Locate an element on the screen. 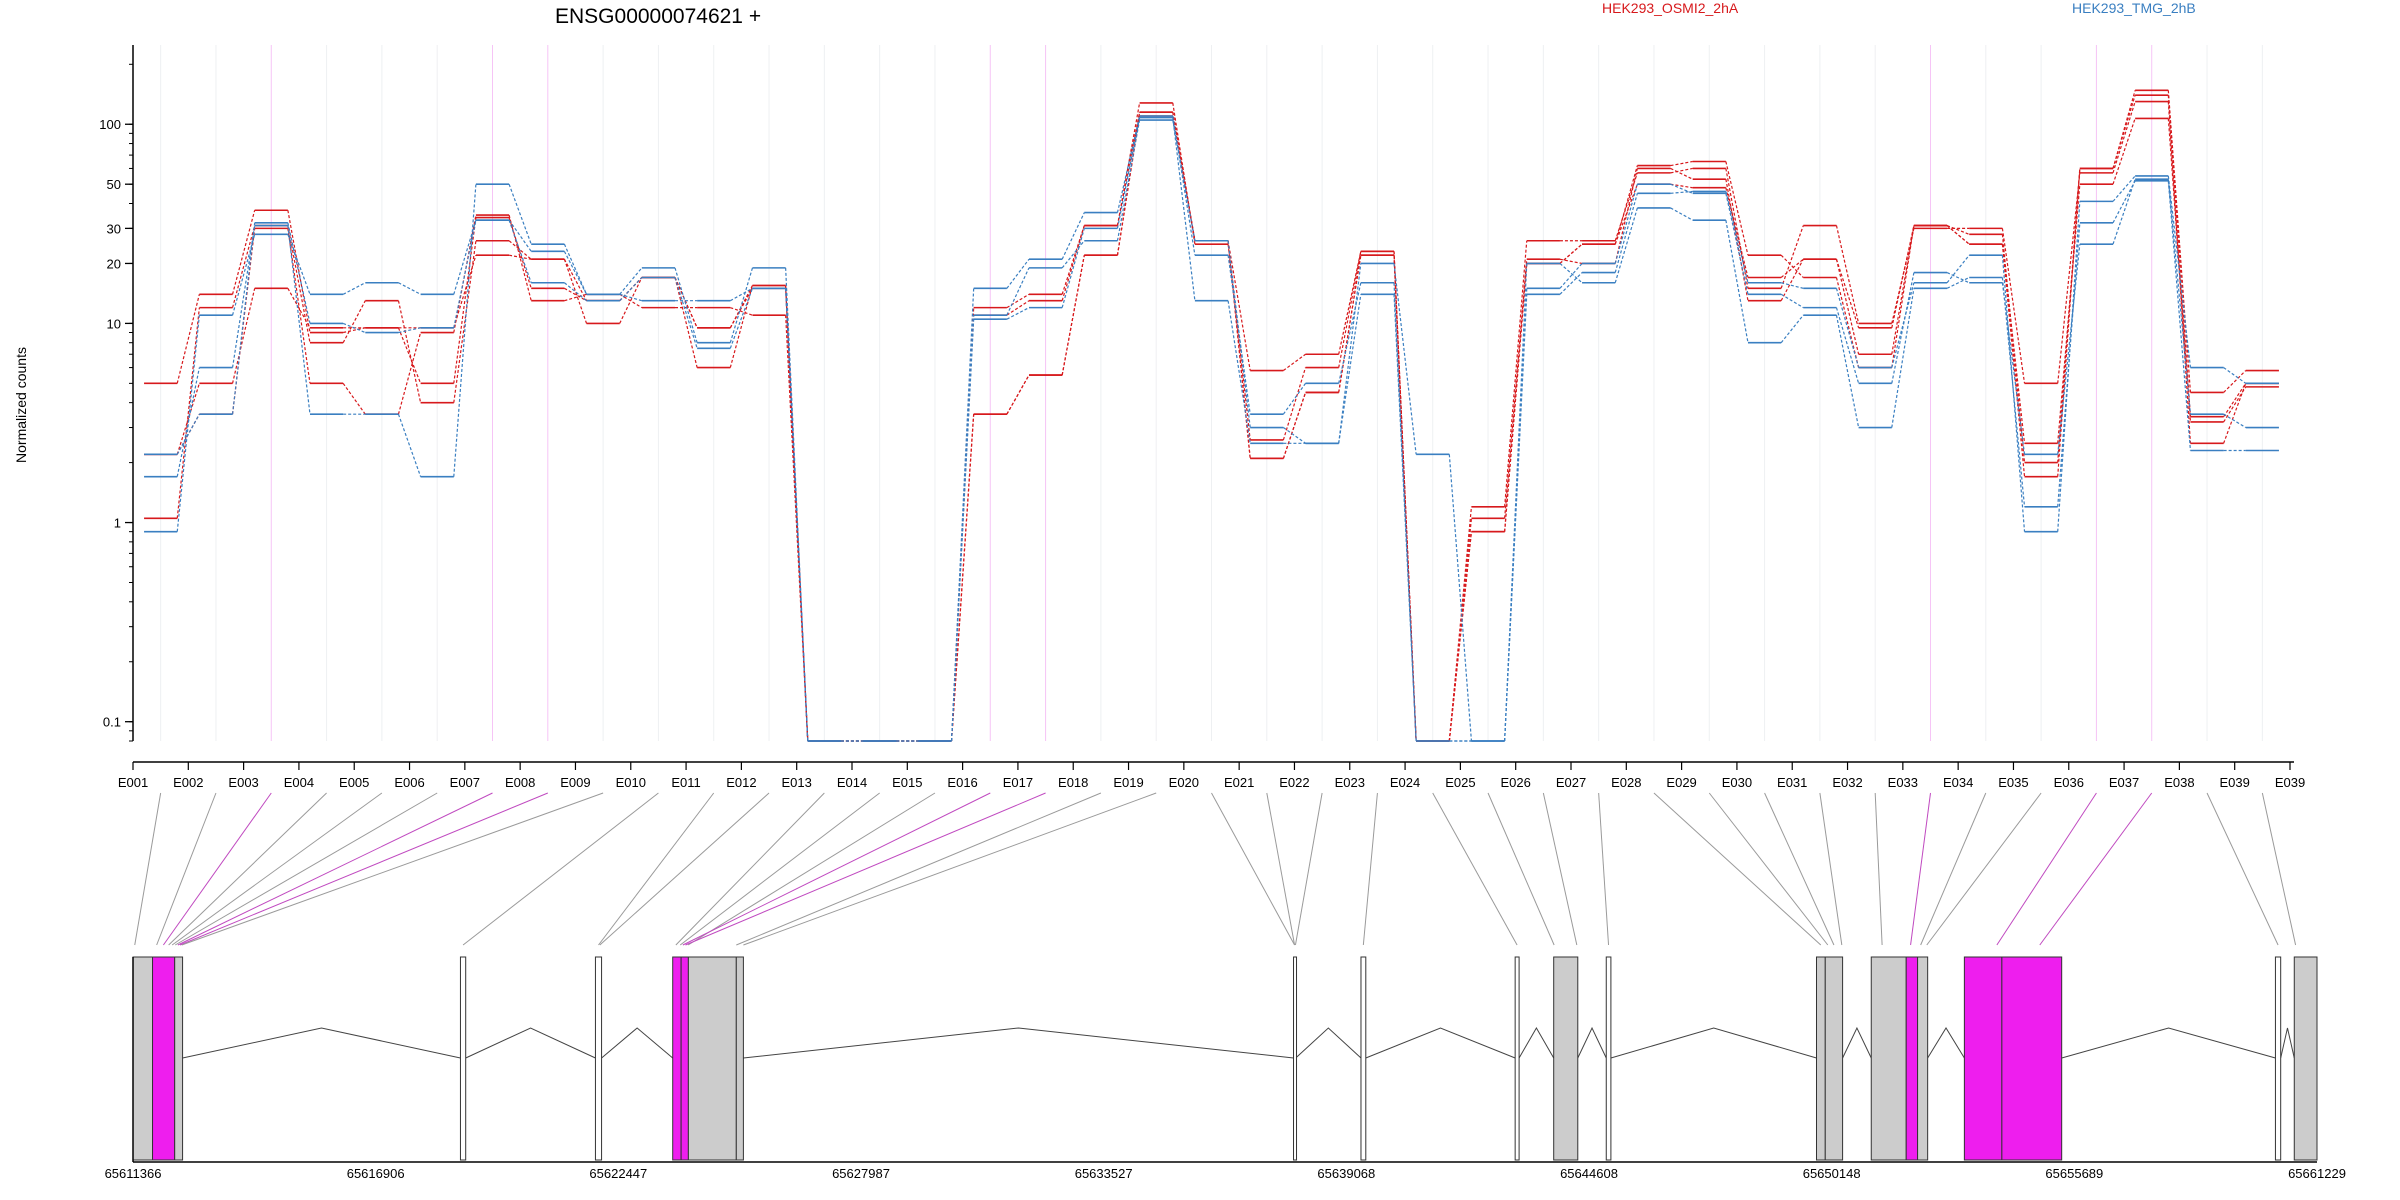 The height and width of the screenshot is (1200, 2400). x-tick-label: E006 is located at coordinates (409, 782).